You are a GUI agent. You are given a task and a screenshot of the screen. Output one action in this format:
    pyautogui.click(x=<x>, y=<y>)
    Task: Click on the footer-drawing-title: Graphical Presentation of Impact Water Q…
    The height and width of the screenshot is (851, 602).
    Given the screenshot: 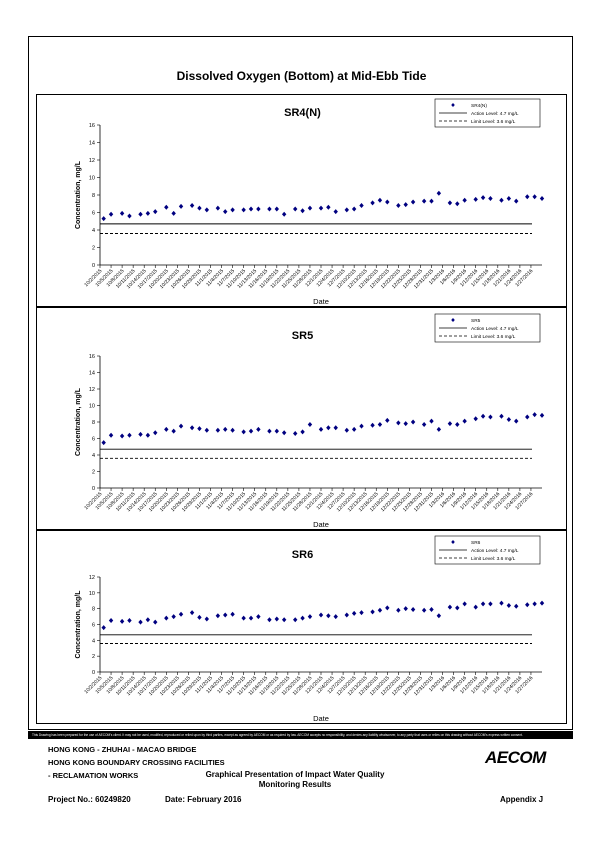 What is the action you would take?
    pyautogui.click(x=295, y=780)
    